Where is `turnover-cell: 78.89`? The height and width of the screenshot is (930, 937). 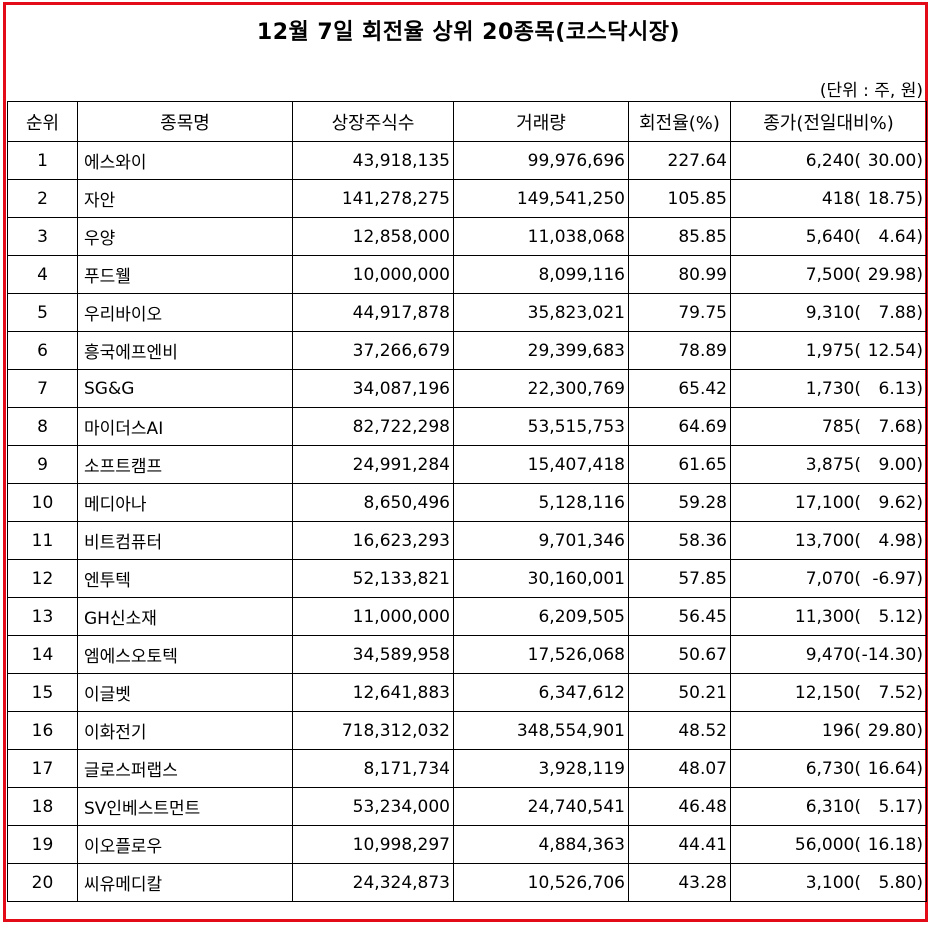 turnover-cell: 78.89 is located at coordinates (679, 350).